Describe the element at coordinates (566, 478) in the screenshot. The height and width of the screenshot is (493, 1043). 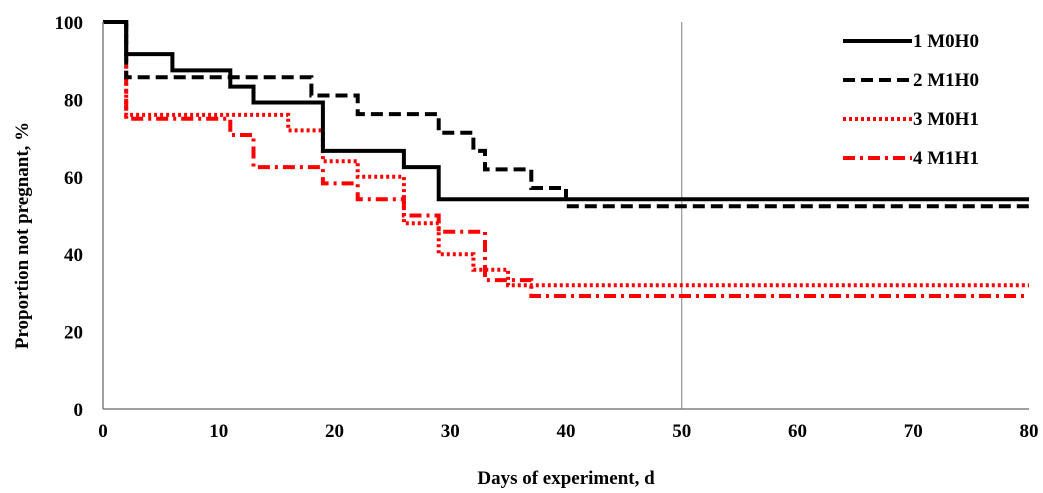
I see `x-axis-title: Days of experiment, d` at that location.